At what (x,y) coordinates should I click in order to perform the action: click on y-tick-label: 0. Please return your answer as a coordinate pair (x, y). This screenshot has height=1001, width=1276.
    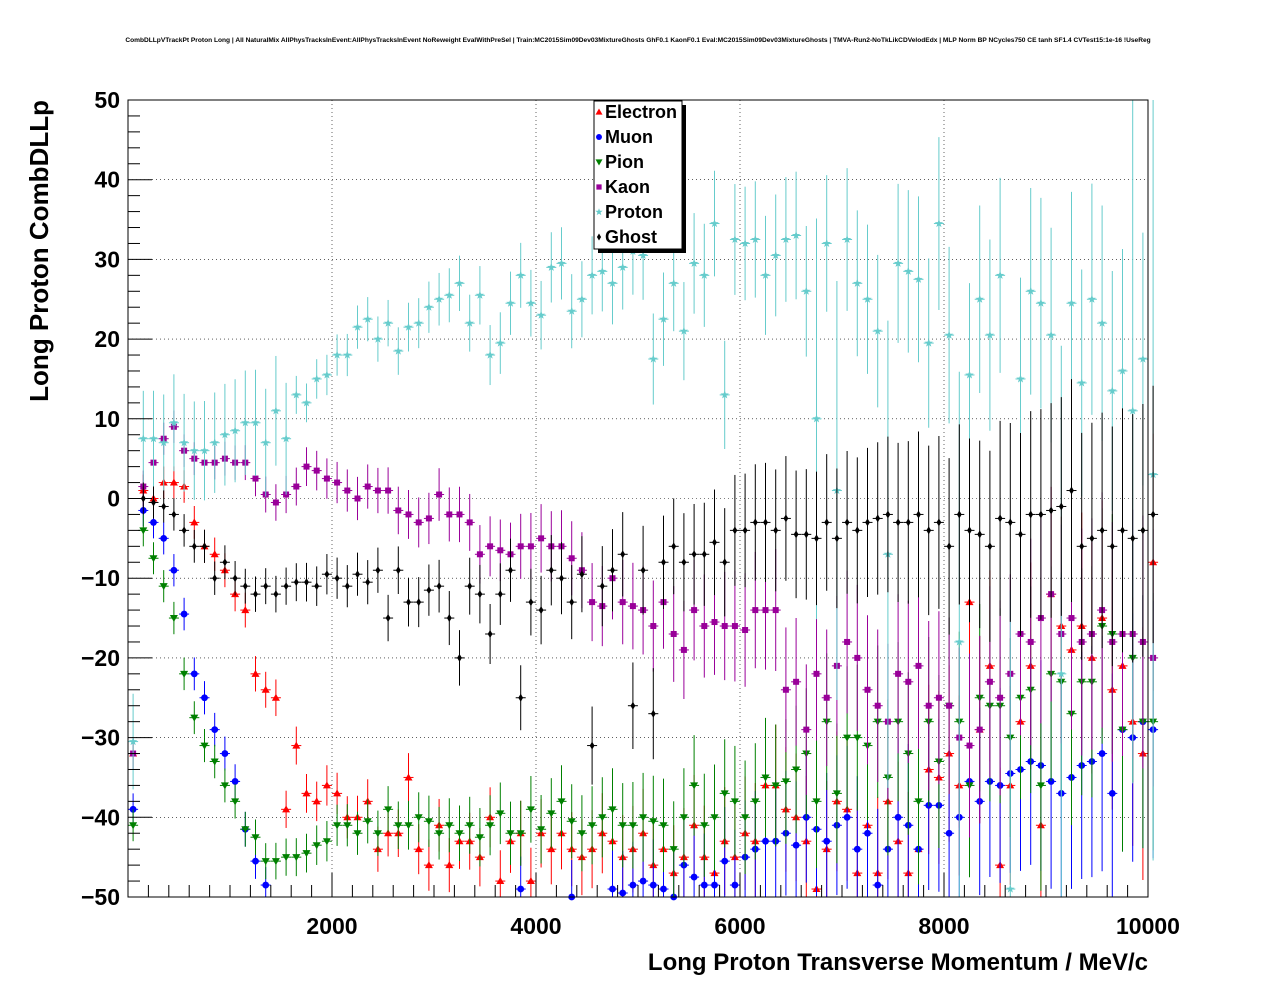
    Looking at the image, I should click on (113, 499).